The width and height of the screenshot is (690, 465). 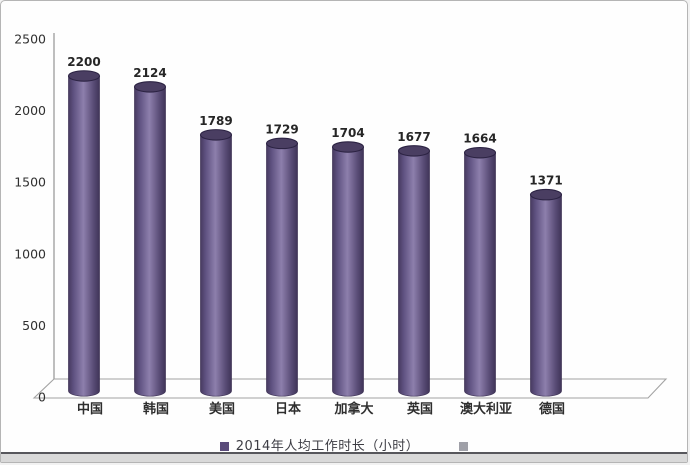 I want to click on bar-value-label: 1677, so click(x=413, y=137).